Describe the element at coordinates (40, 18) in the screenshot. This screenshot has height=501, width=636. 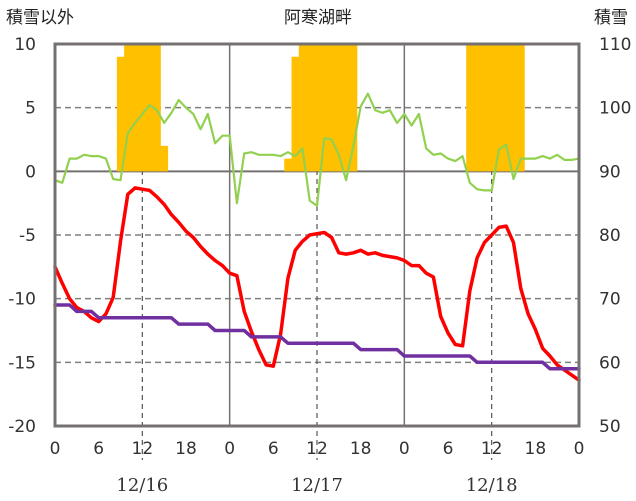
I see `left-axis-label: 積雪以外` at that location.